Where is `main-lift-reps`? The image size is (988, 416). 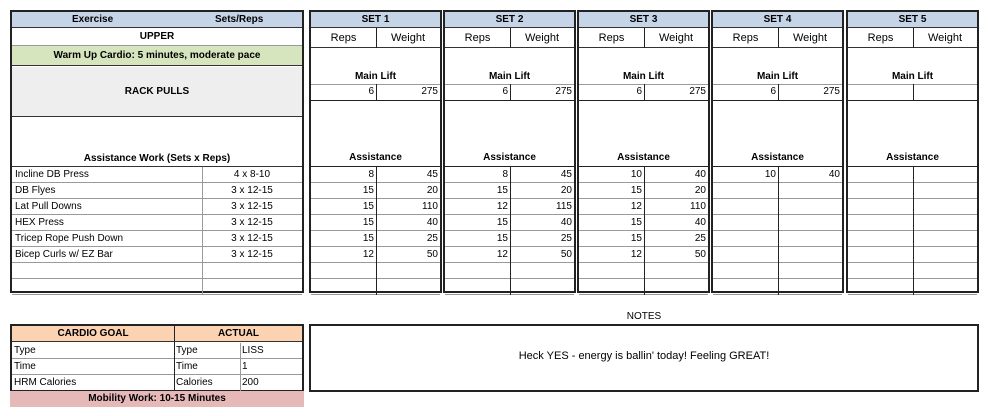 main-lift-reps is located at coordinates (880, 92).